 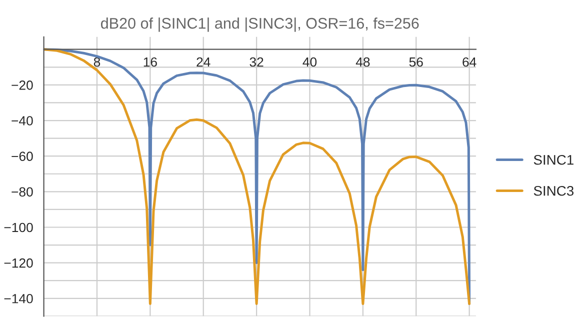 What do you see at coordinates (554, 191) in the screenshot?
I see `legend-label: SINC3` at bounding box center [554, 191].